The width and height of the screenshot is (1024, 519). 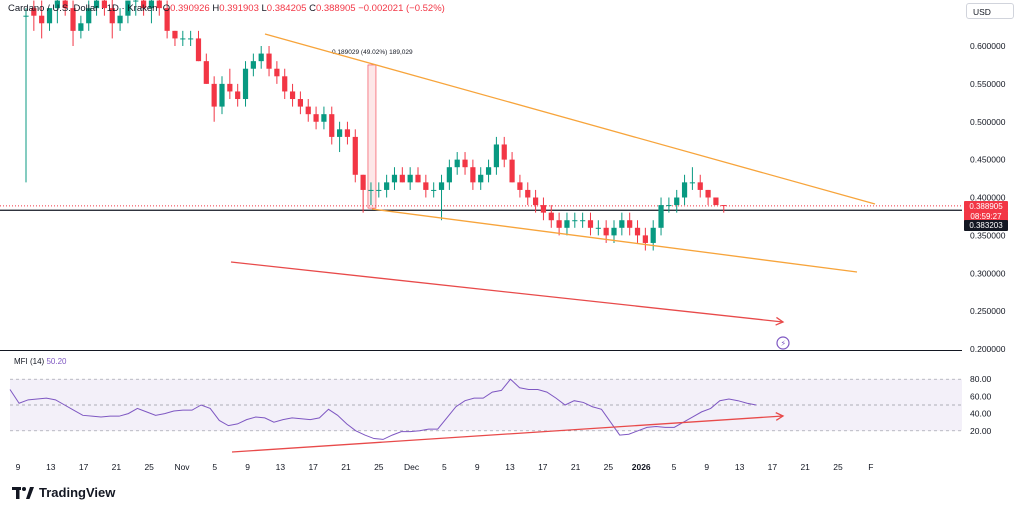 I want to click on mfi-tick-label: 80.00, so click(x=981, y=379).